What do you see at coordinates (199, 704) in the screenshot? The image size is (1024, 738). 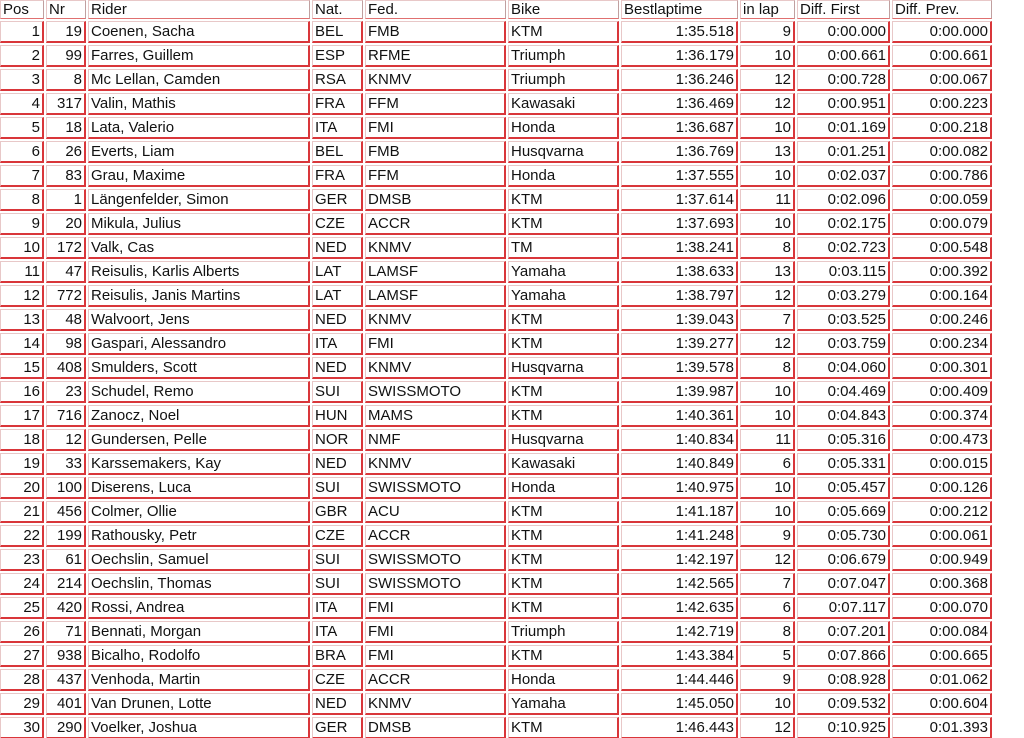 I see `cell-rider: Van Drunen, Lotte` at bounding box center [199, 704].